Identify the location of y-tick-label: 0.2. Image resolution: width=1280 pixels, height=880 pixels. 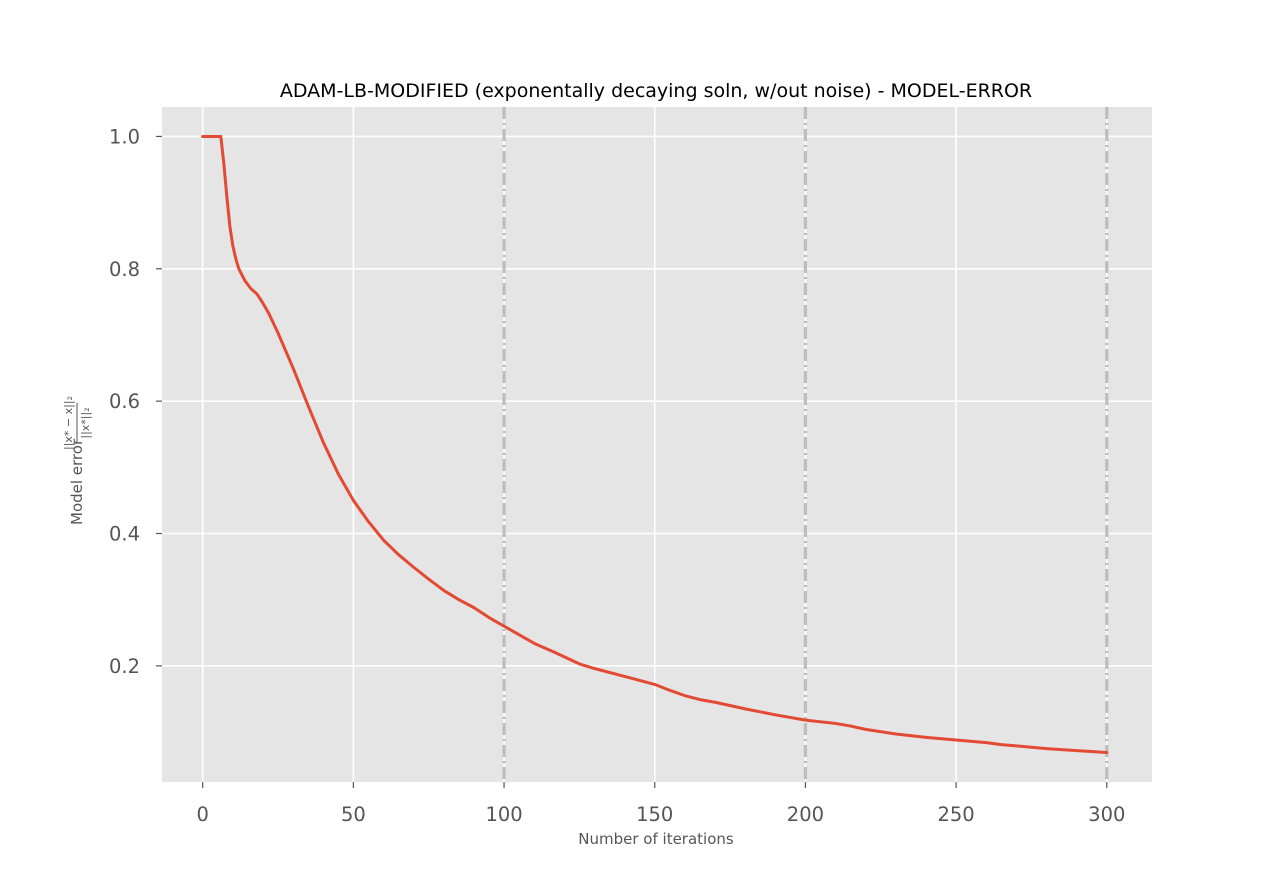
(124, 666).